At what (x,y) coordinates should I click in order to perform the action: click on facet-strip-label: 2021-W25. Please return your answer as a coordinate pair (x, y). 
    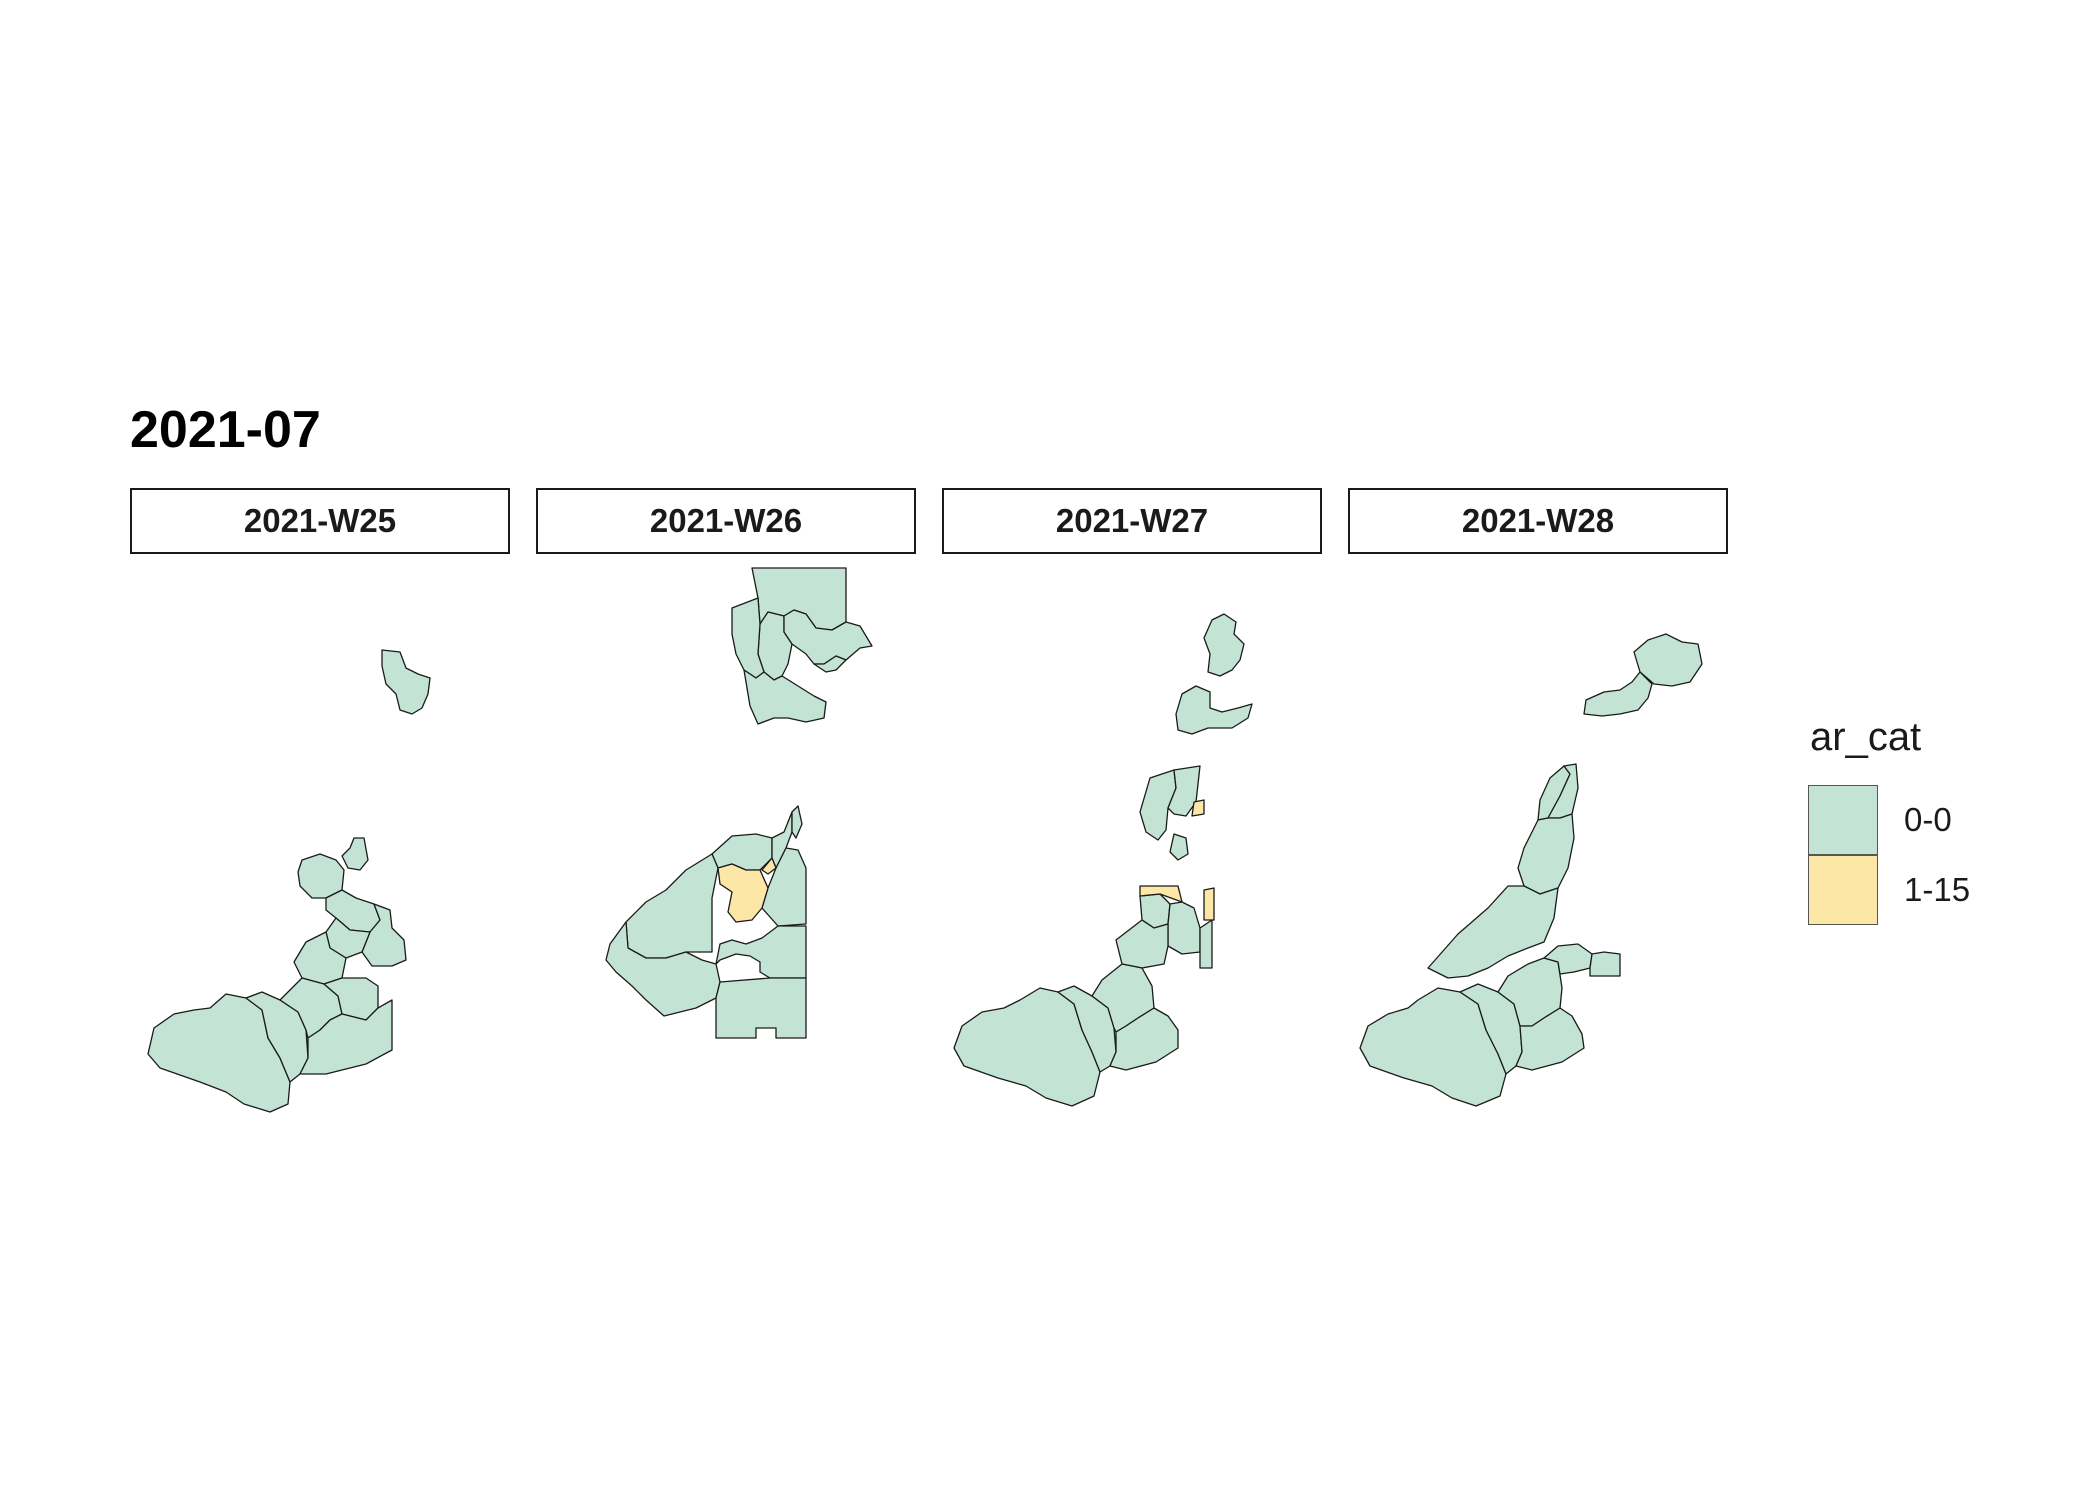
    Looking at the image, I should click on (320, 521).